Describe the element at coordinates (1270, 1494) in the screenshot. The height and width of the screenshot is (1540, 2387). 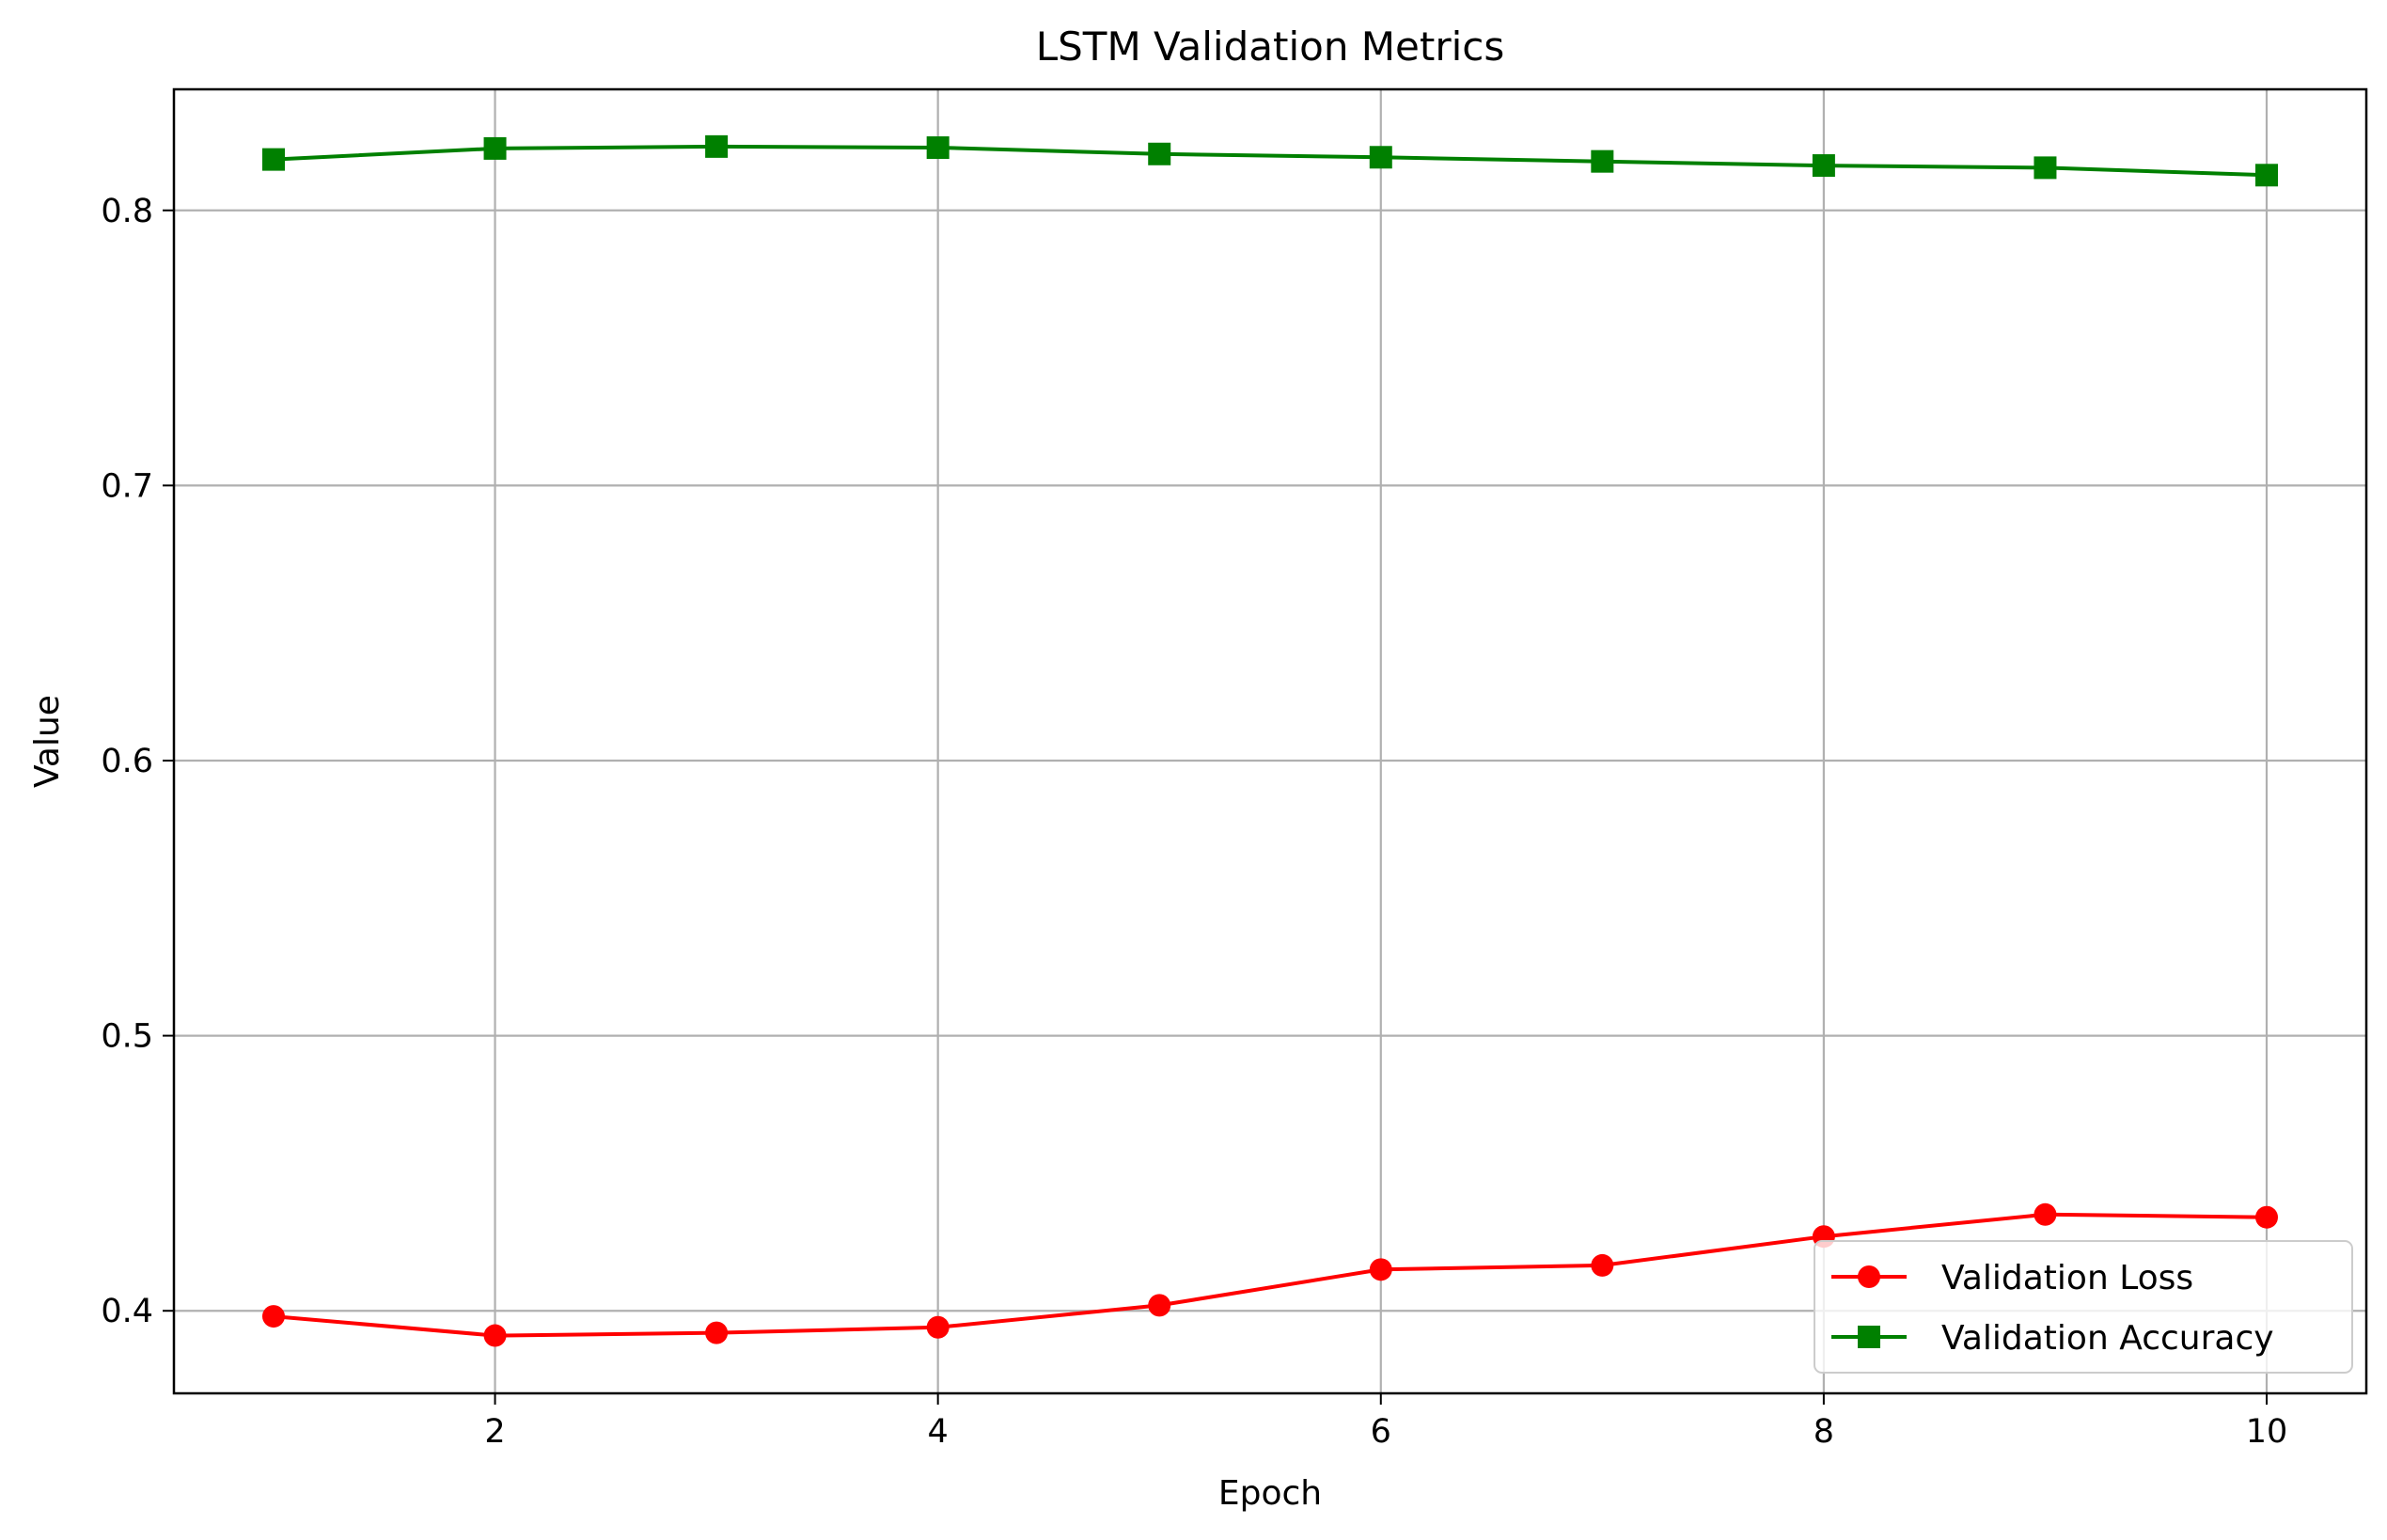
I see `x-axis-label: Epoch` at that location.